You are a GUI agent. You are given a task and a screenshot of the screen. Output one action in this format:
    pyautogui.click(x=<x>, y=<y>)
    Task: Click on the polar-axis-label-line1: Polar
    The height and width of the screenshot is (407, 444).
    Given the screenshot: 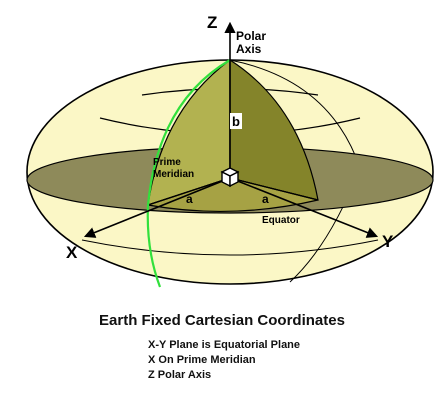 What is the action you would take?
    pyautogui.click(x=251, y=36)
    